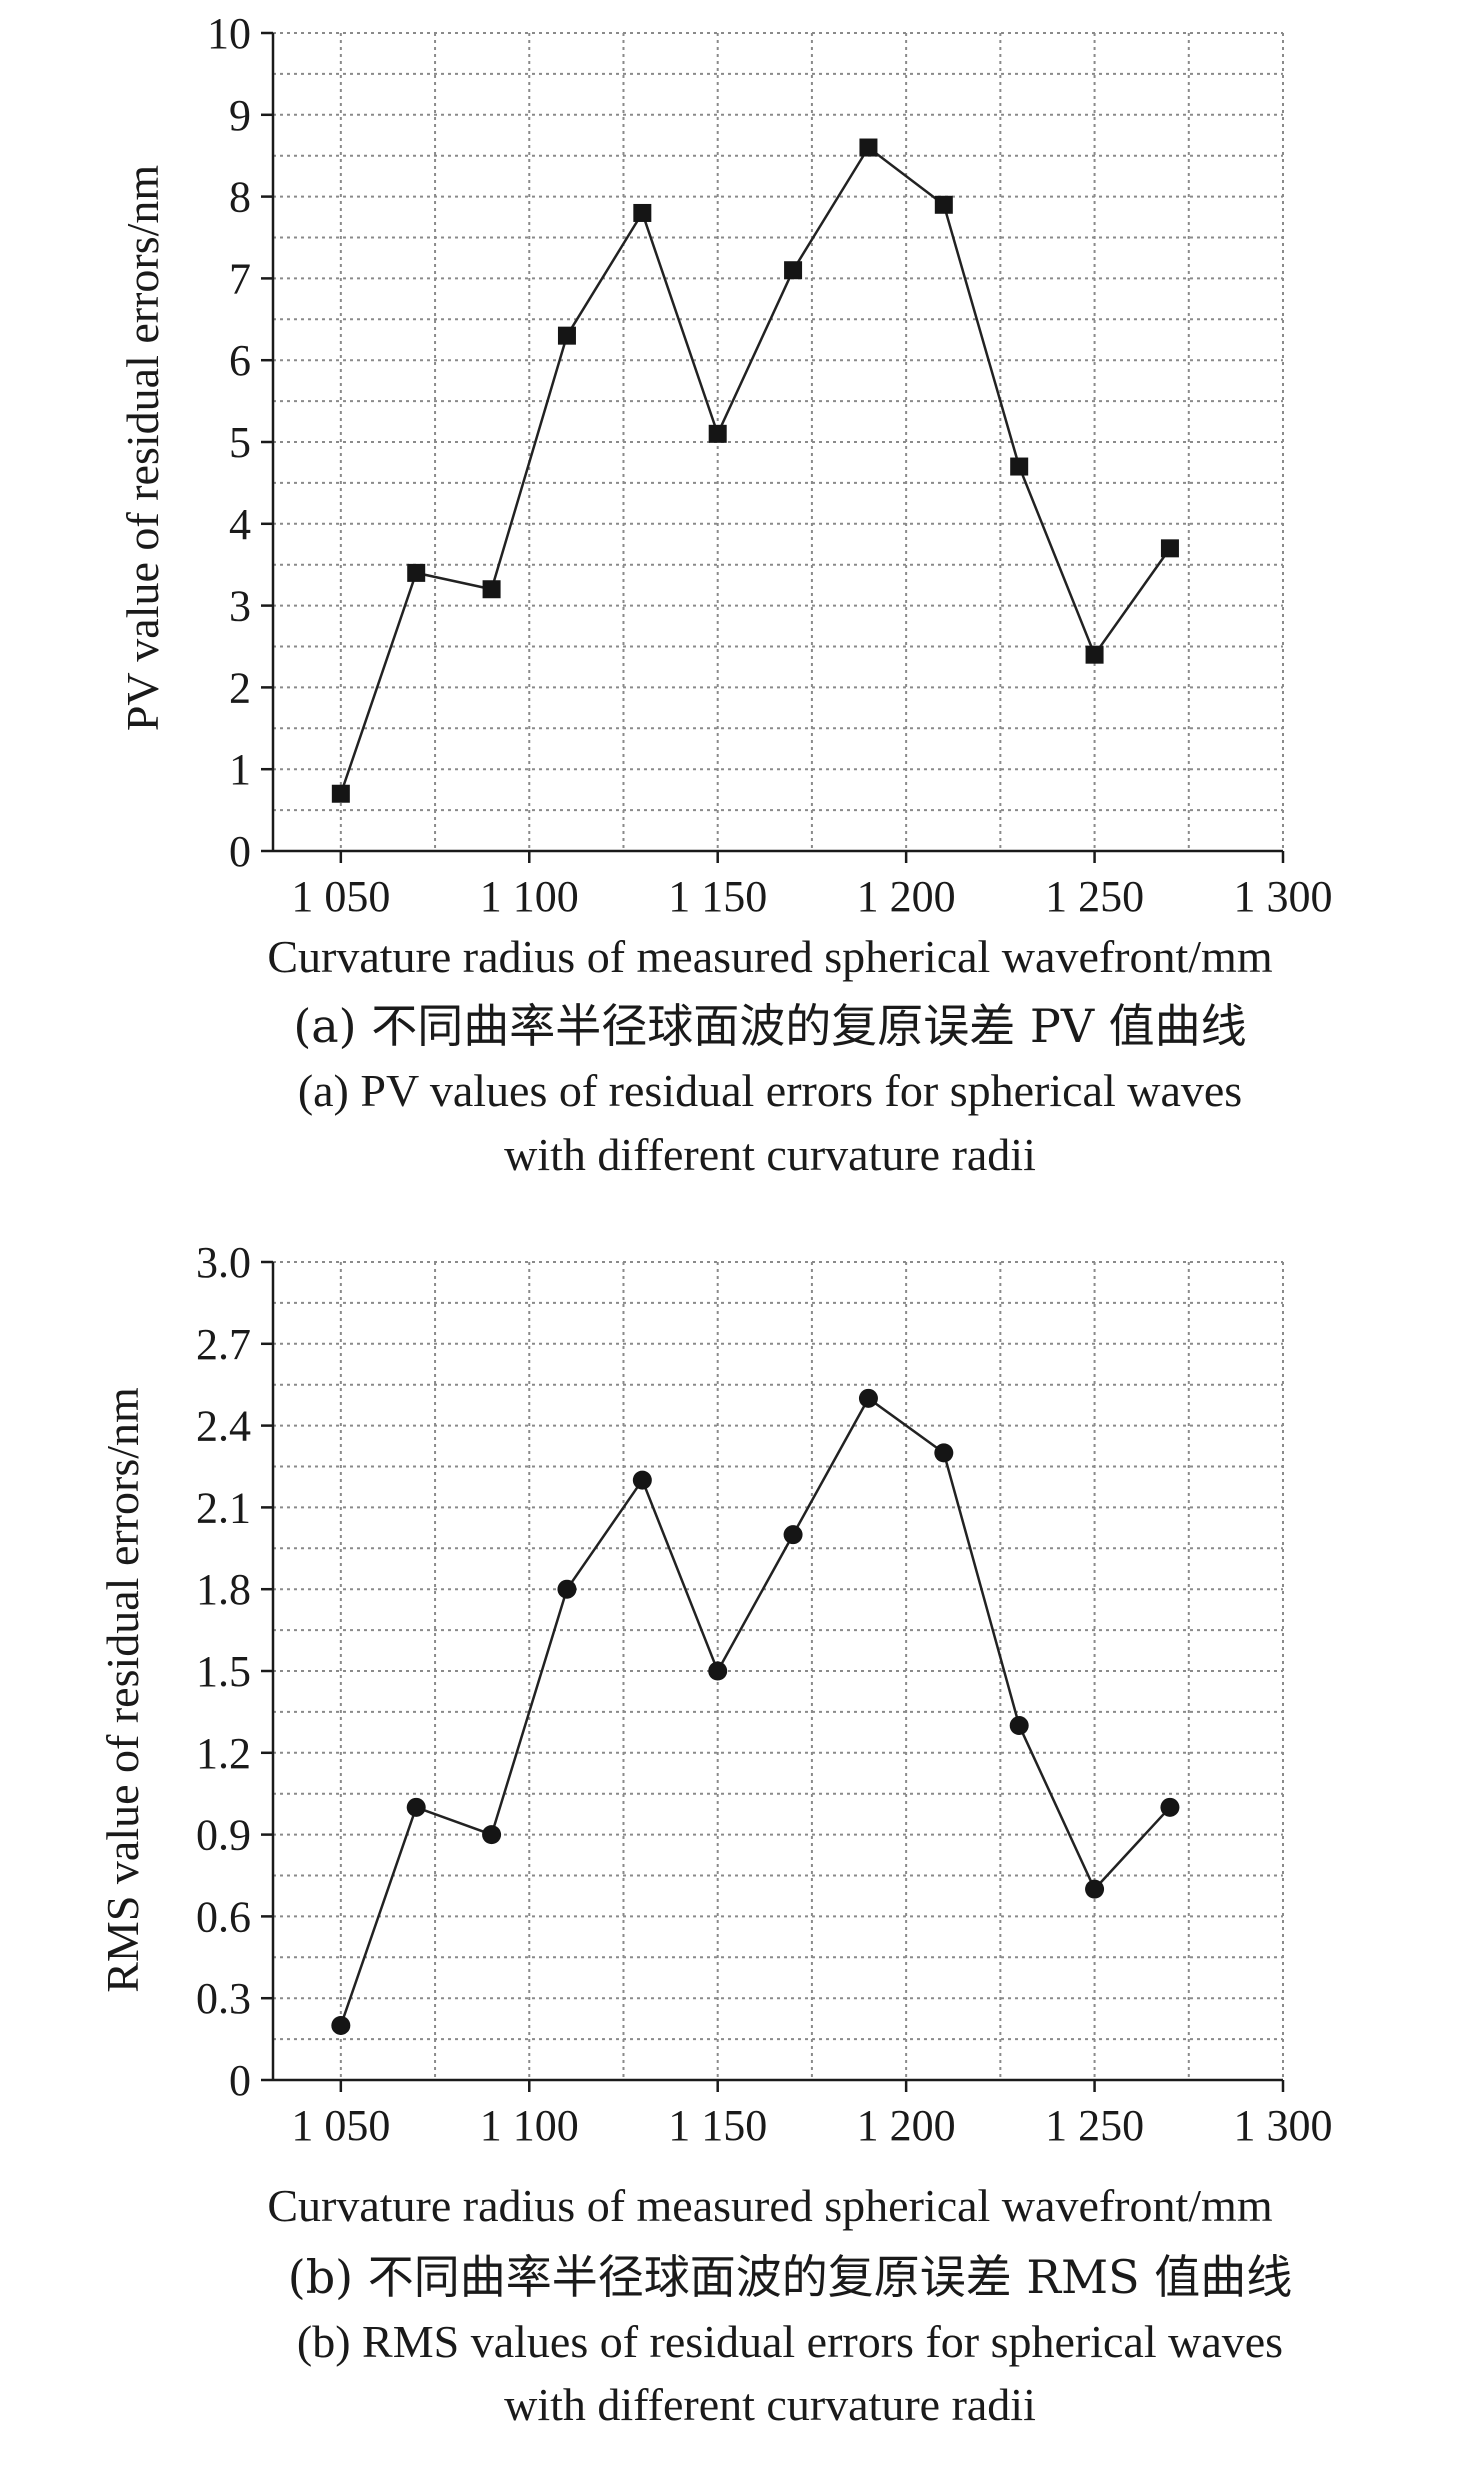  Describe the element at coordinates (240, 524) in the screenshot. I see `pv-y-tick-label: 4` at that location.